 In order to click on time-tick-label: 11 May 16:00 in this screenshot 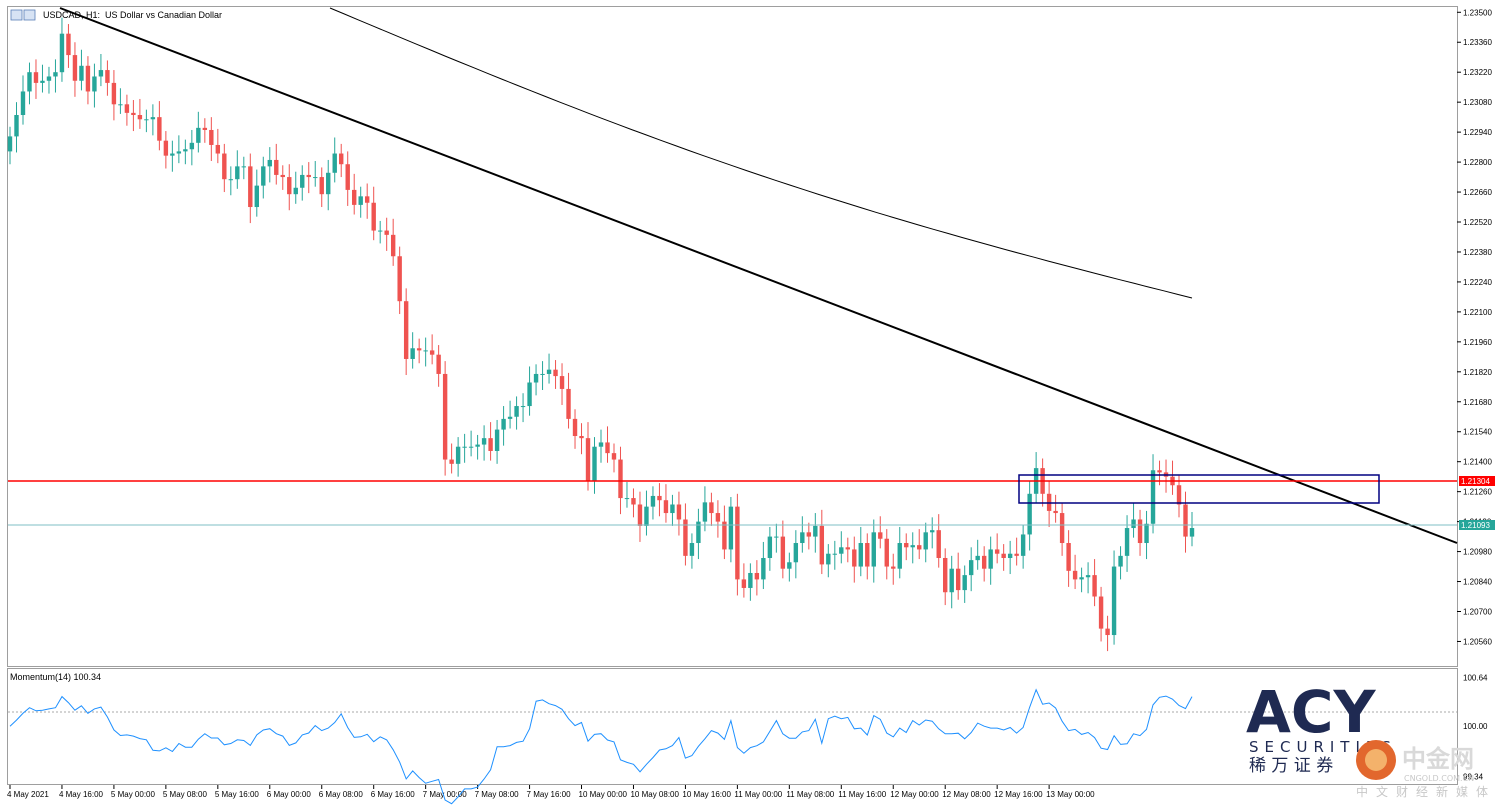, I will do `click(862, 794)`.